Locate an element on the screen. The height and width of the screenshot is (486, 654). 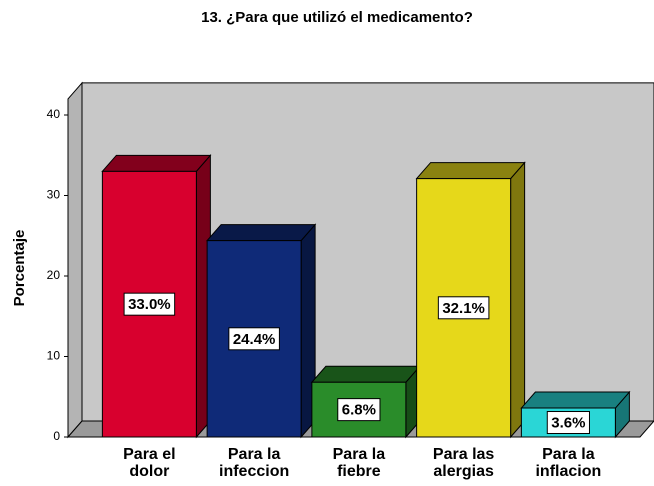
x-tick-label: Para la inflacion is located at coordinates (568, 463).